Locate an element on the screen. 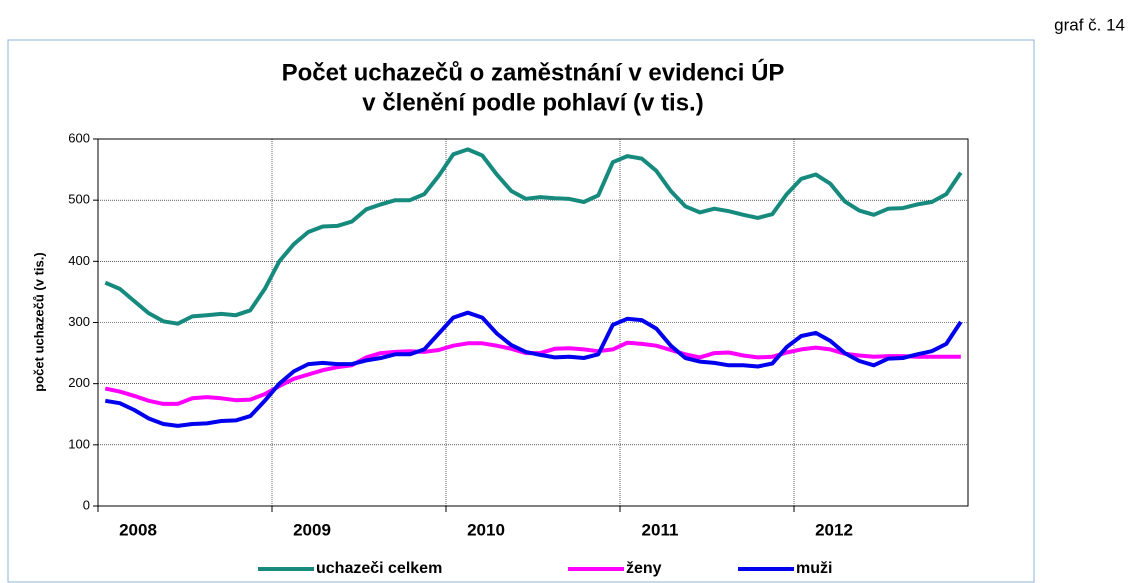 This screenshot has width=1133, height=583. y-tick-label: 400 is located at coordinates (79, 260).